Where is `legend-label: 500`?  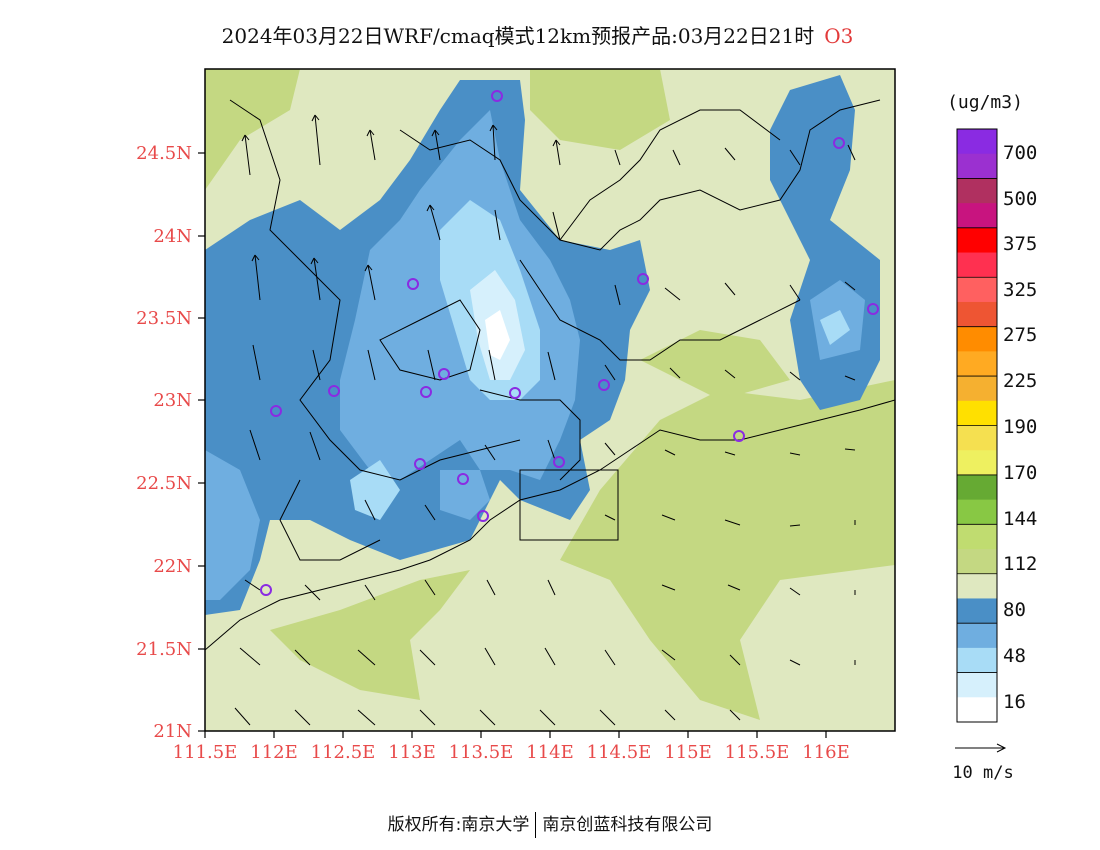
legend-label: 500 is located at coordinates (1020, 199).